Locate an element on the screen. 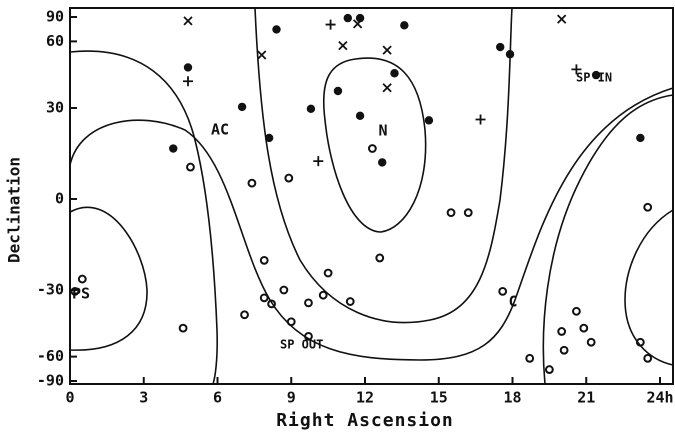  x-tick-label: 21 is located at coordinates (586, 398).